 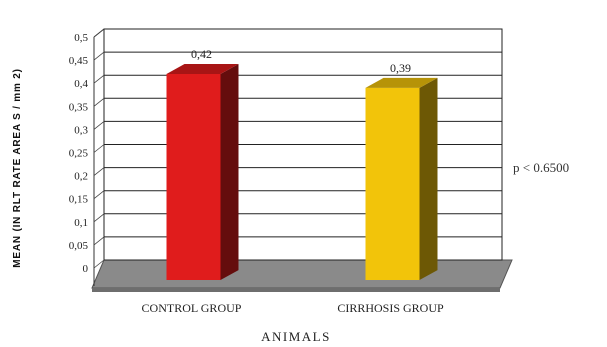 I want to click on y-tick-label: 0,05, so click(x=79, y=246).